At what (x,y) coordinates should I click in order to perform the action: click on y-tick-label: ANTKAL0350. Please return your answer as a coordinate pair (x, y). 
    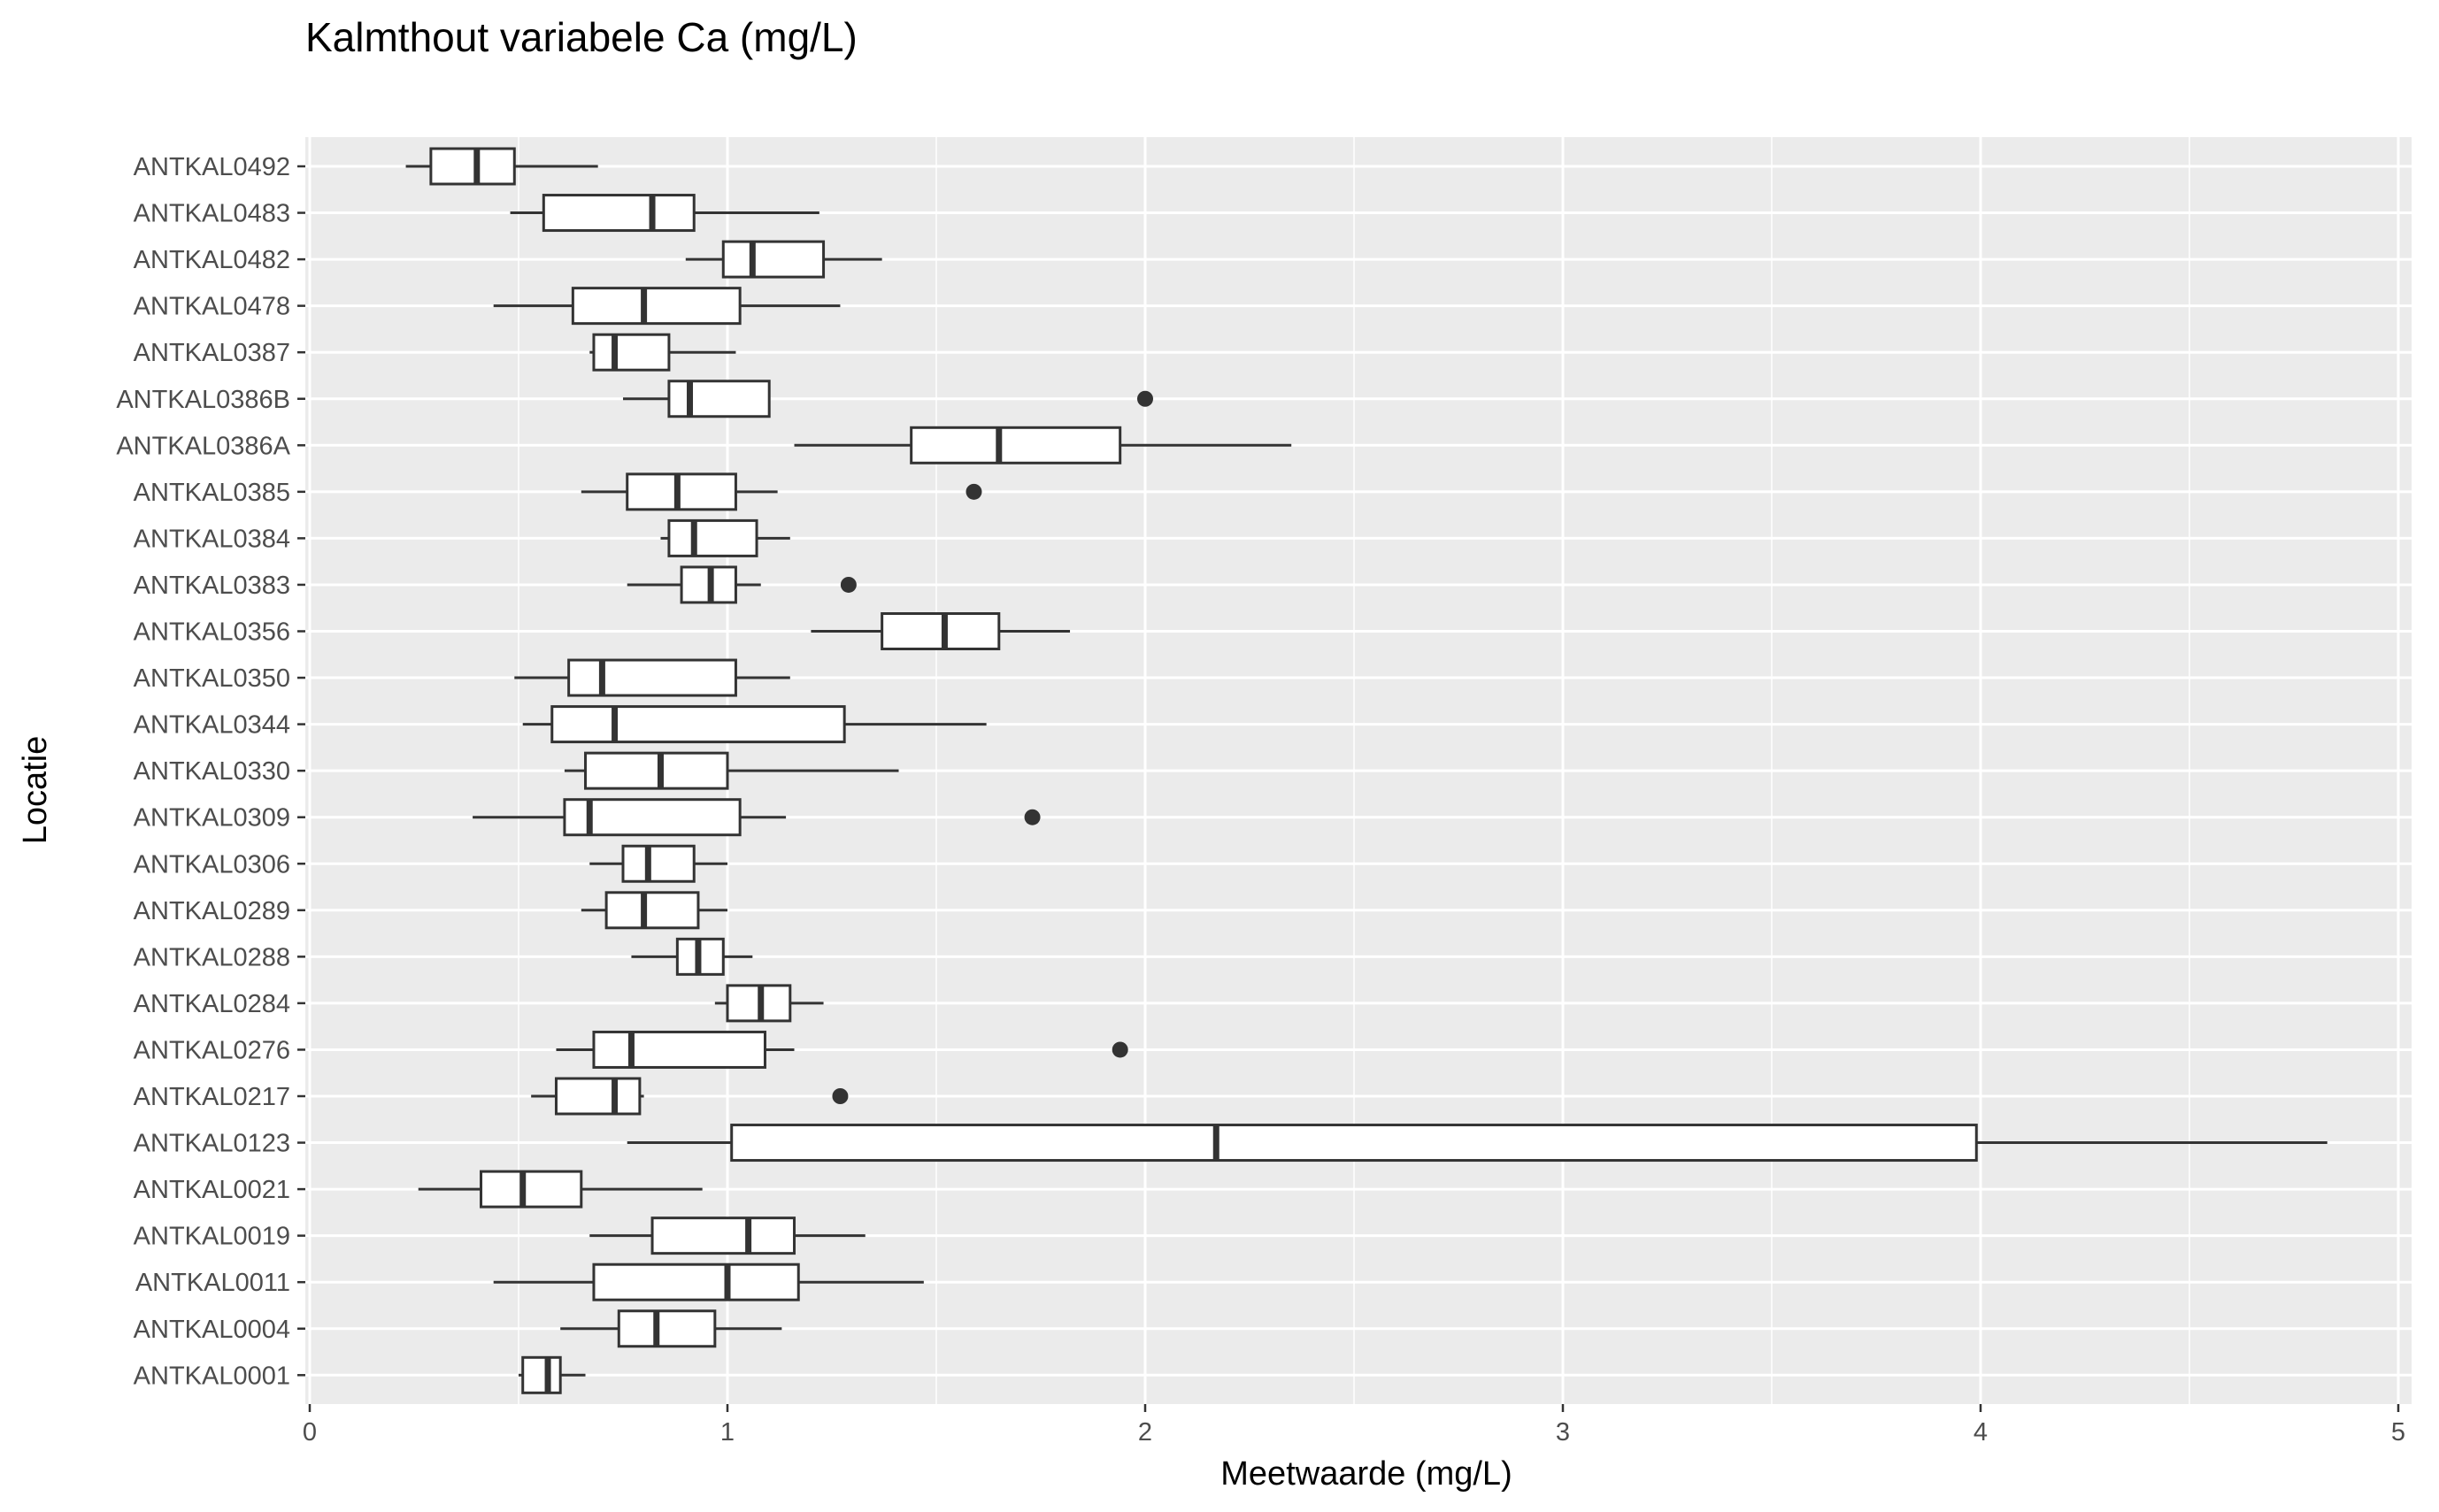
    Looking at the image, I should click on (212, 678).